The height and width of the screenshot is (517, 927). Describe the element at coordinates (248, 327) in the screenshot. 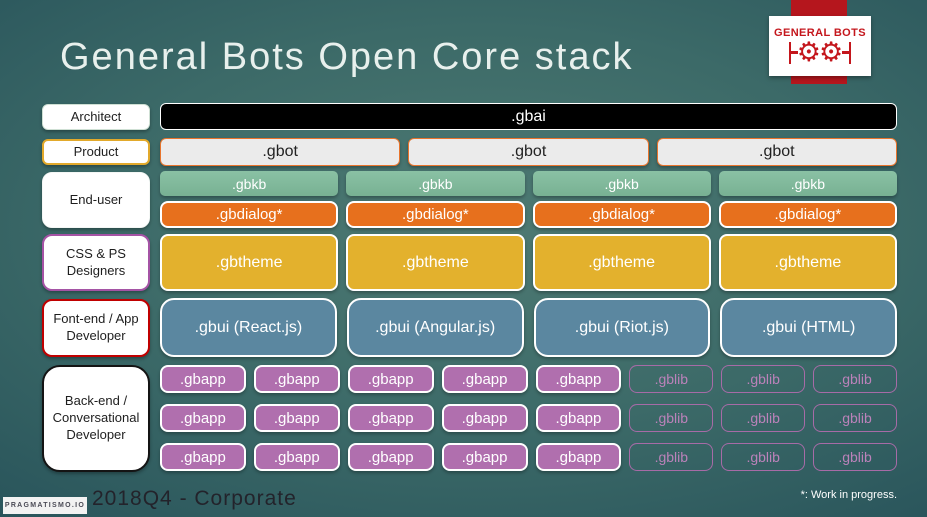

I see `node-gbui-react: .gbui (React.js)` at that location.